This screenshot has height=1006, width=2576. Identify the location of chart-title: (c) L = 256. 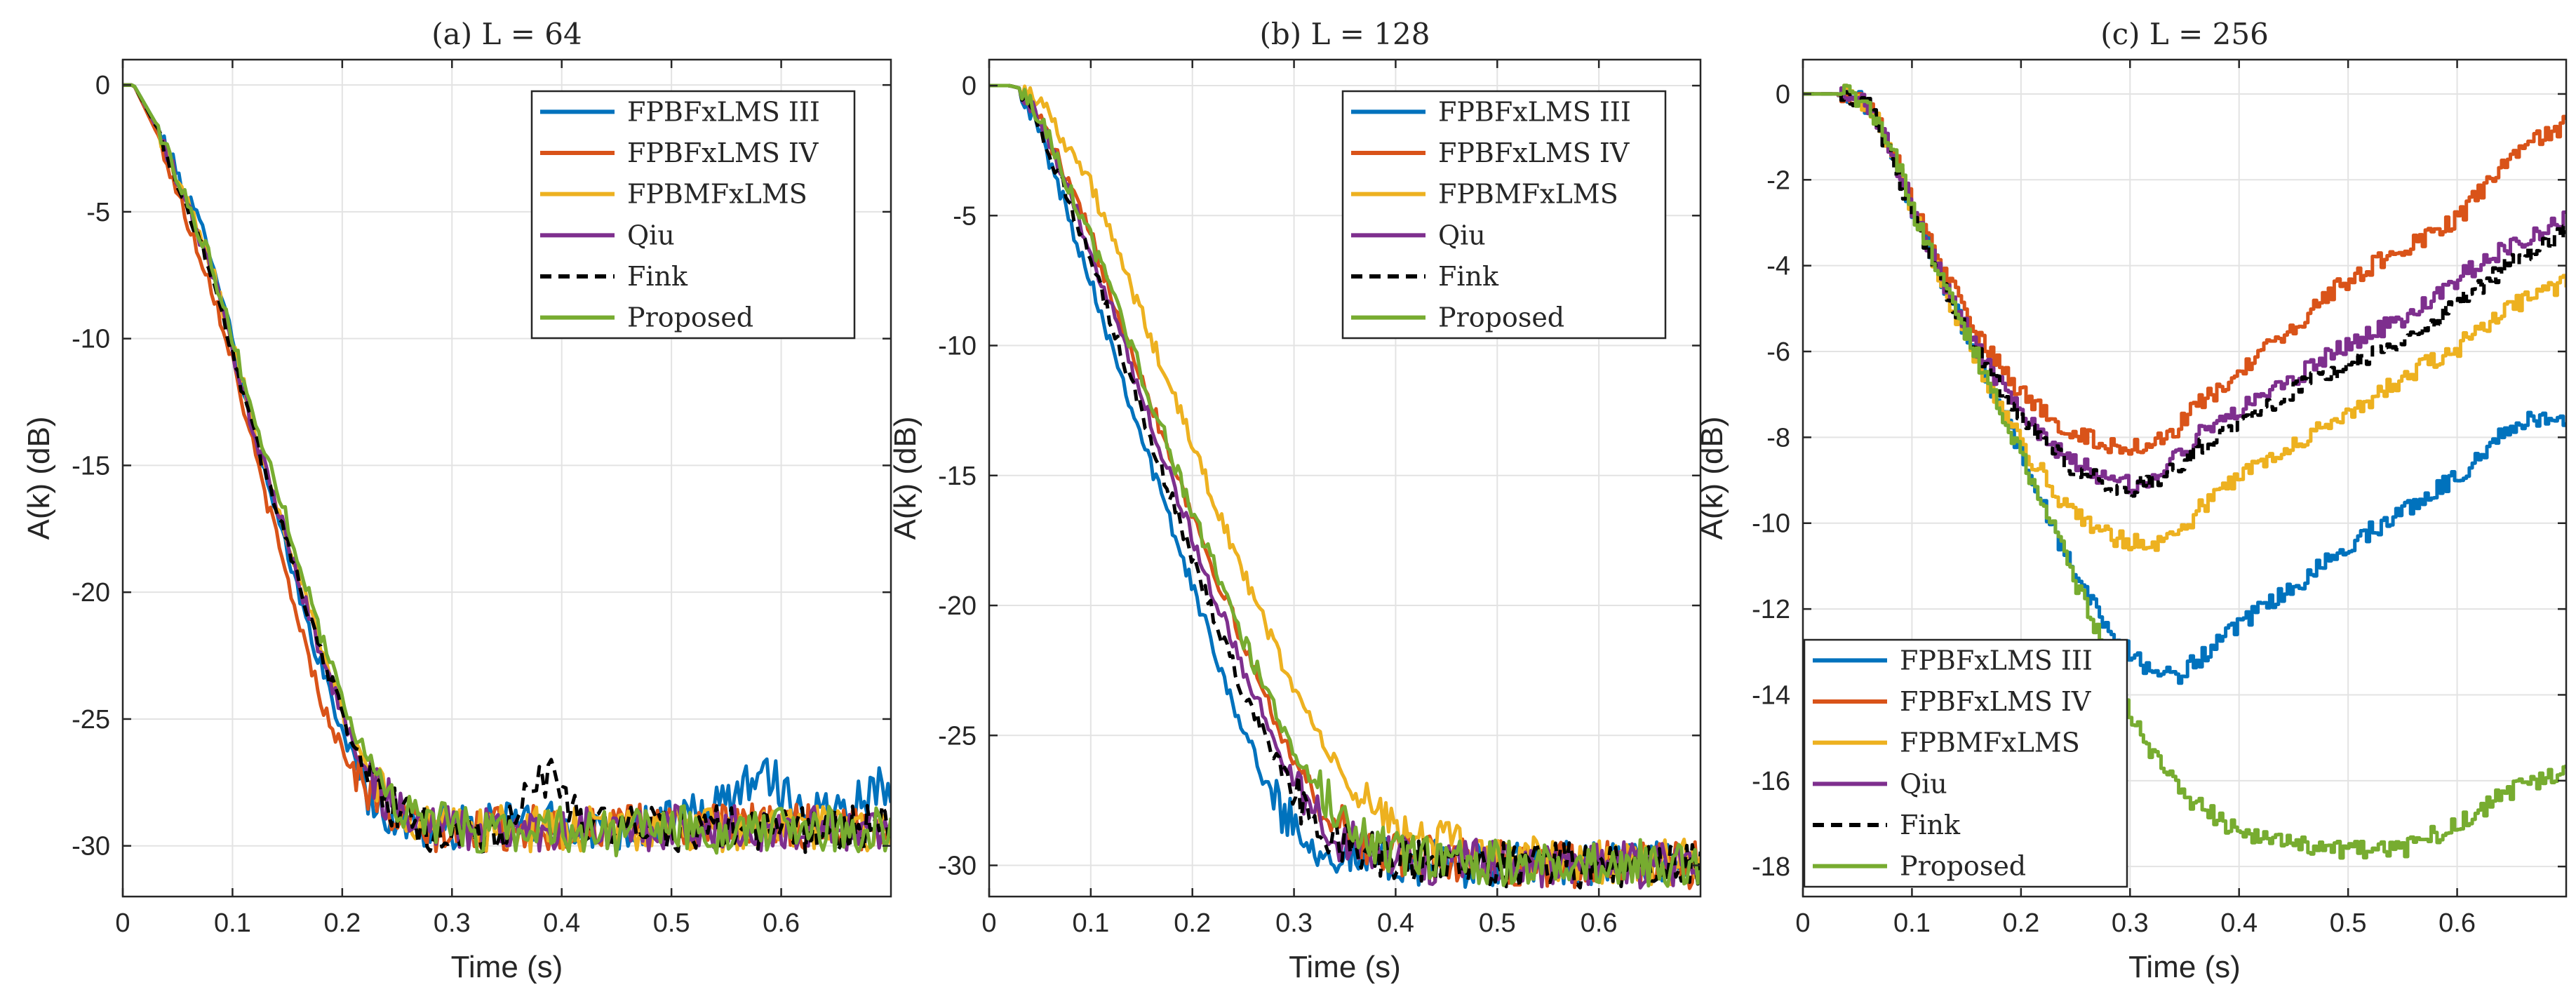
(2185, 34).